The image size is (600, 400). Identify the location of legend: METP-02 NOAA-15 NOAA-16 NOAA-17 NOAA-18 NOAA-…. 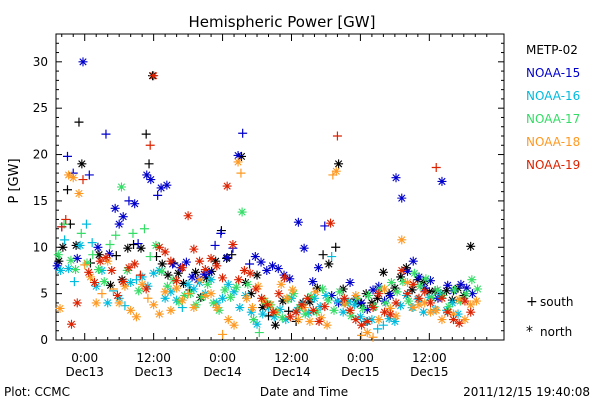
(553, 191).